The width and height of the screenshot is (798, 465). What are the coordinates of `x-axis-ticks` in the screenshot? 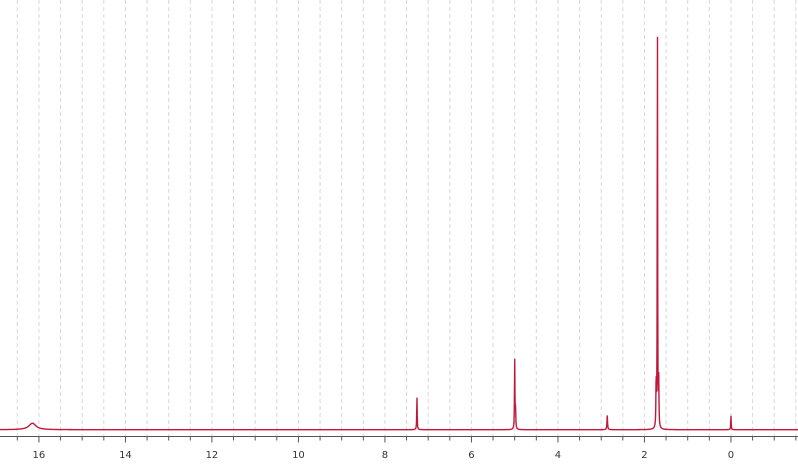 It's located at (406, 439).